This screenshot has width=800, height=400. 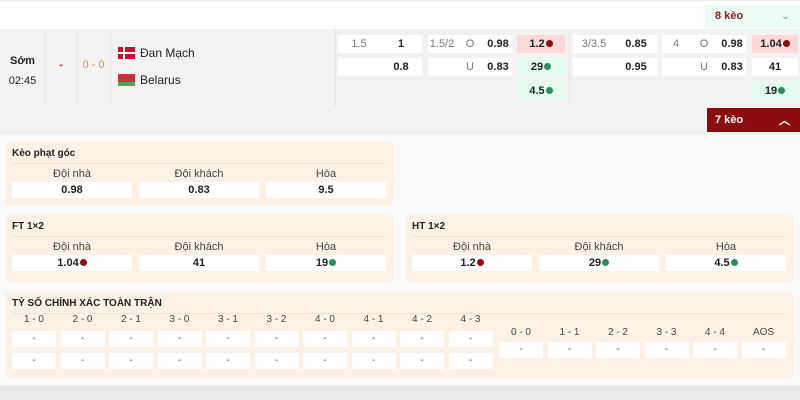 What do you see at coordinates (714, 332) in the screenshot?
I see `score-label: 4 - 4` at bounding box center [714, 332].